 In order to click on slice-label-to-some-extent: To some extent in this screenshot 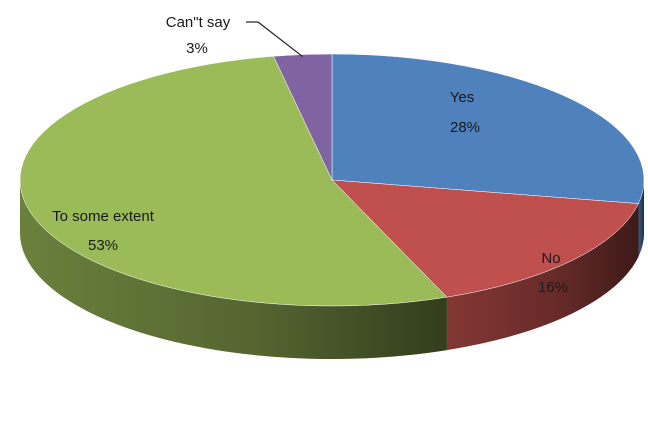, I will do `click(103, 216)`.